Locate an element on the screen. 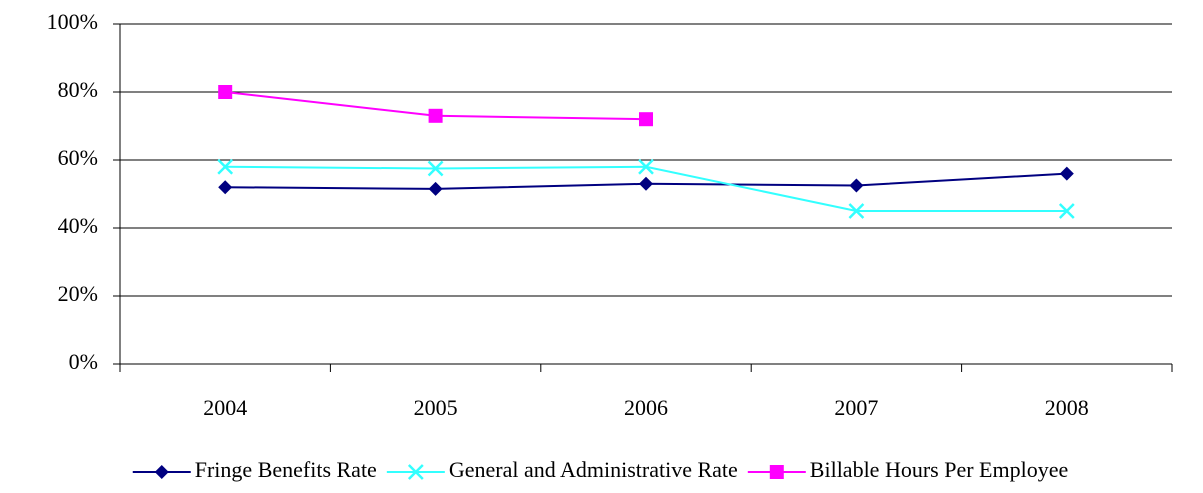  y-tick-label: 80% is located at coordinates (78, 89).